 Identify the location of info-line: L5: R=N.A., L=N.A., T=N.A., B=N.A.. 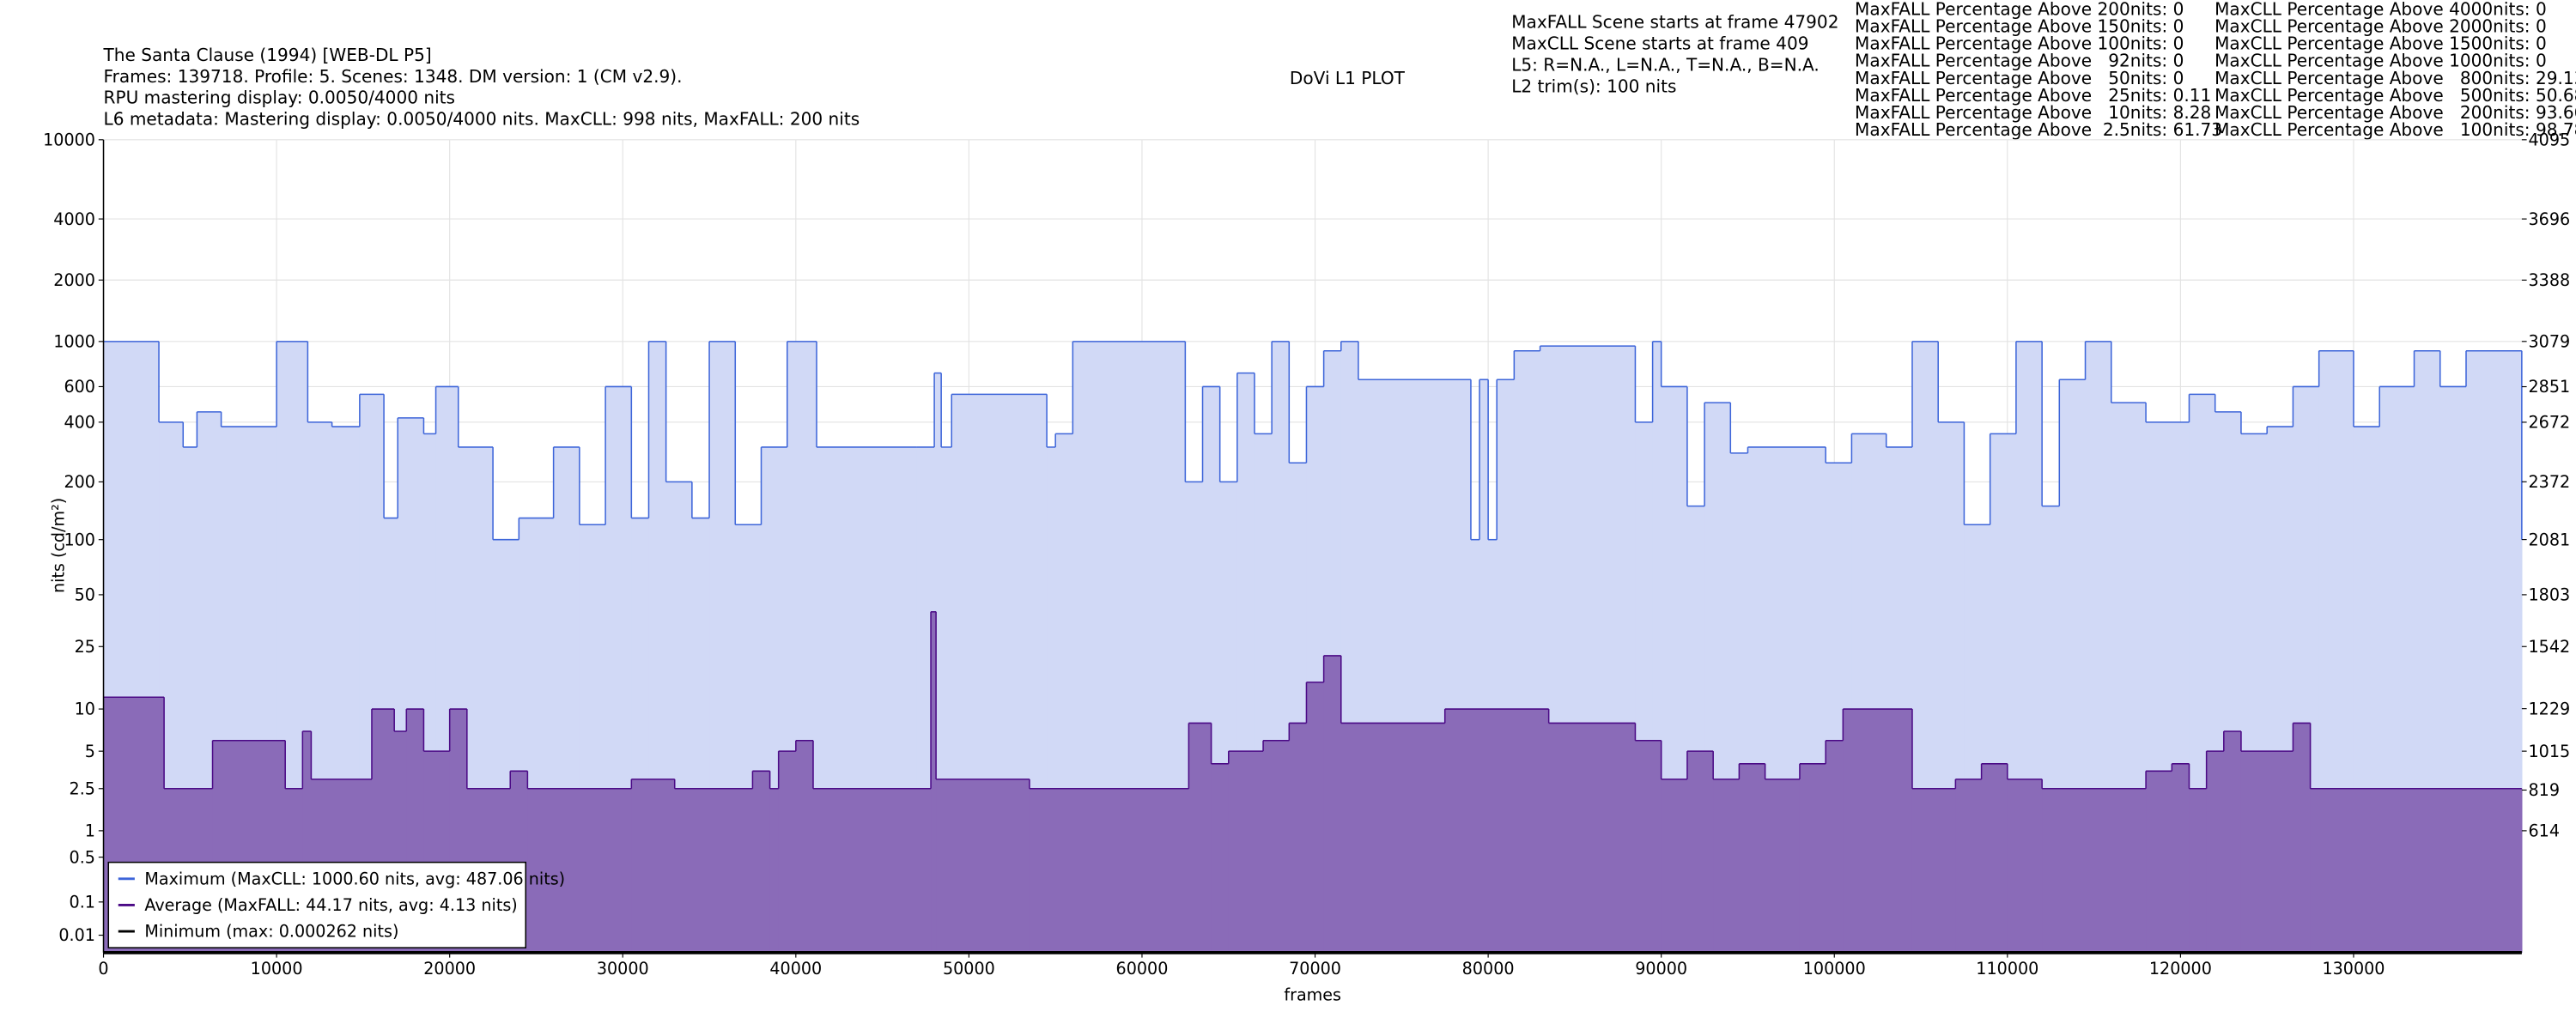
(1665, 64).